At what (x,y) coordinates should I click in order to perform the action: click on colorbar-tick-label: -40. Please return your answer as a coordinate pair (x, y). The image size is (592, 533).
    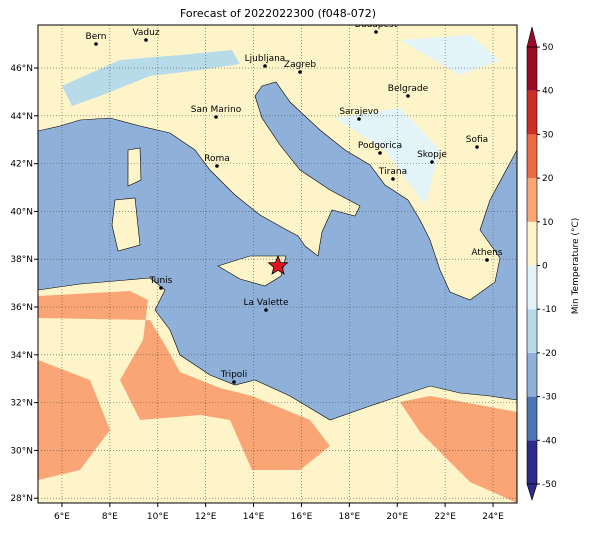
    Looking at the image, I should click on (549, 441).